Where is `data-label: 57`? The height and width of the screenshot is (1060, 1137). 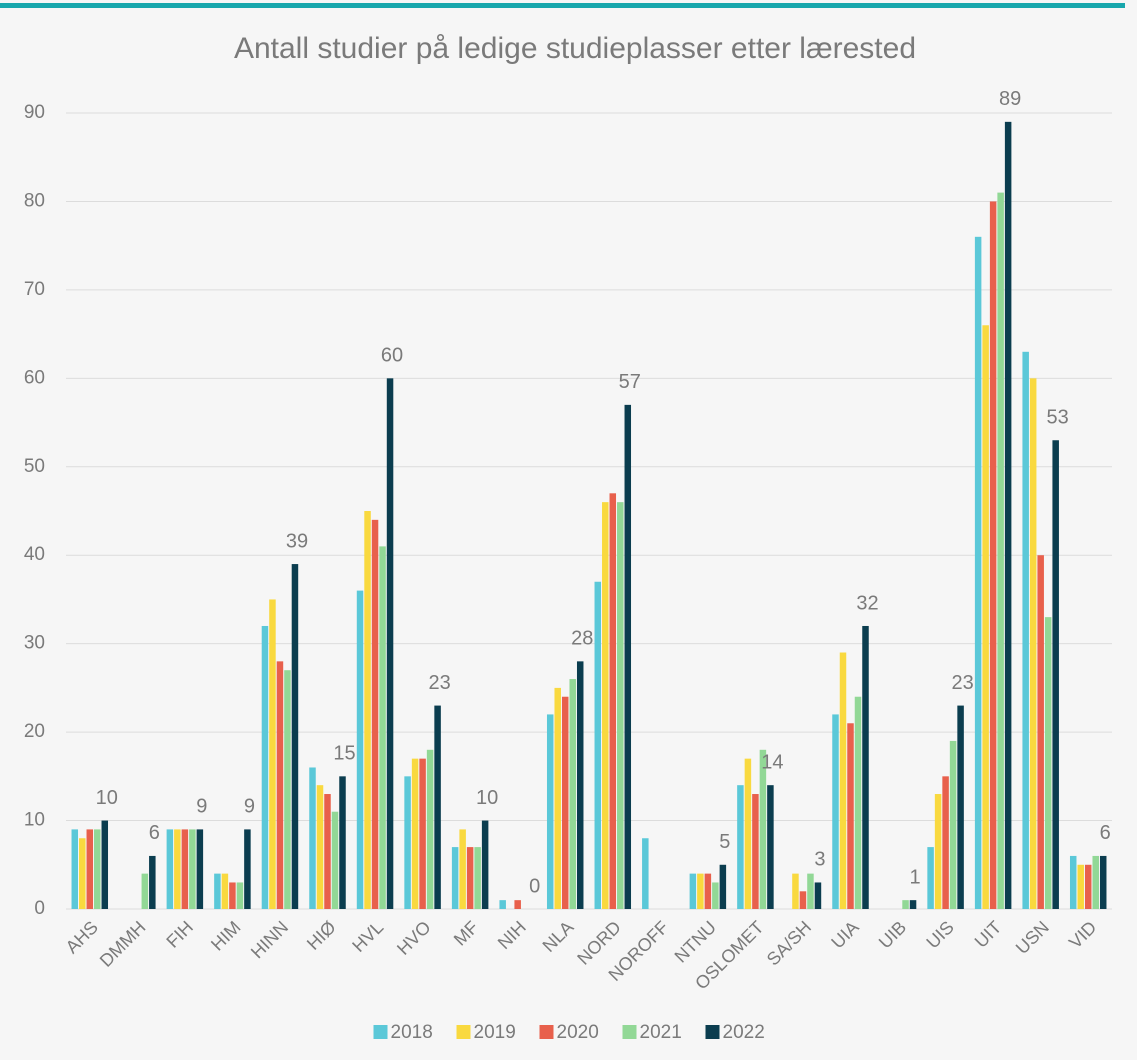
data-label: 57 is located at coordinates (630, 382).